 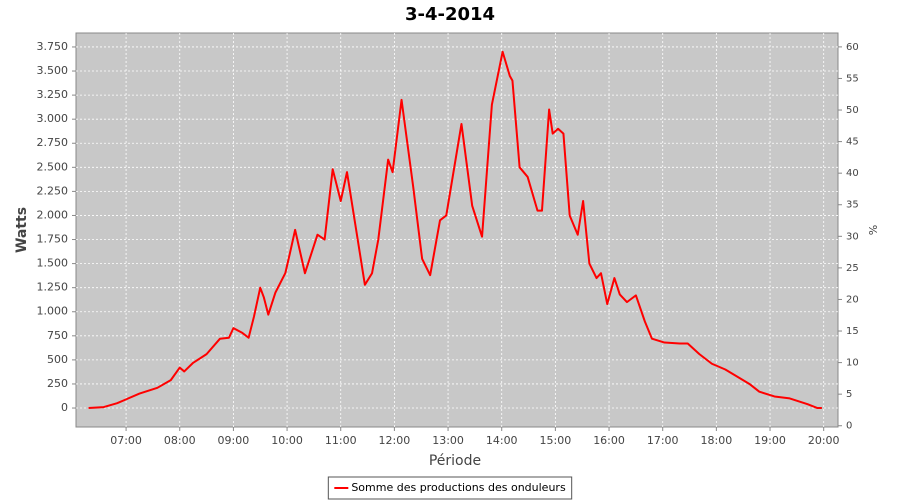 I want to click on x-tick-label: 20:00, so click(x=824, y=440).